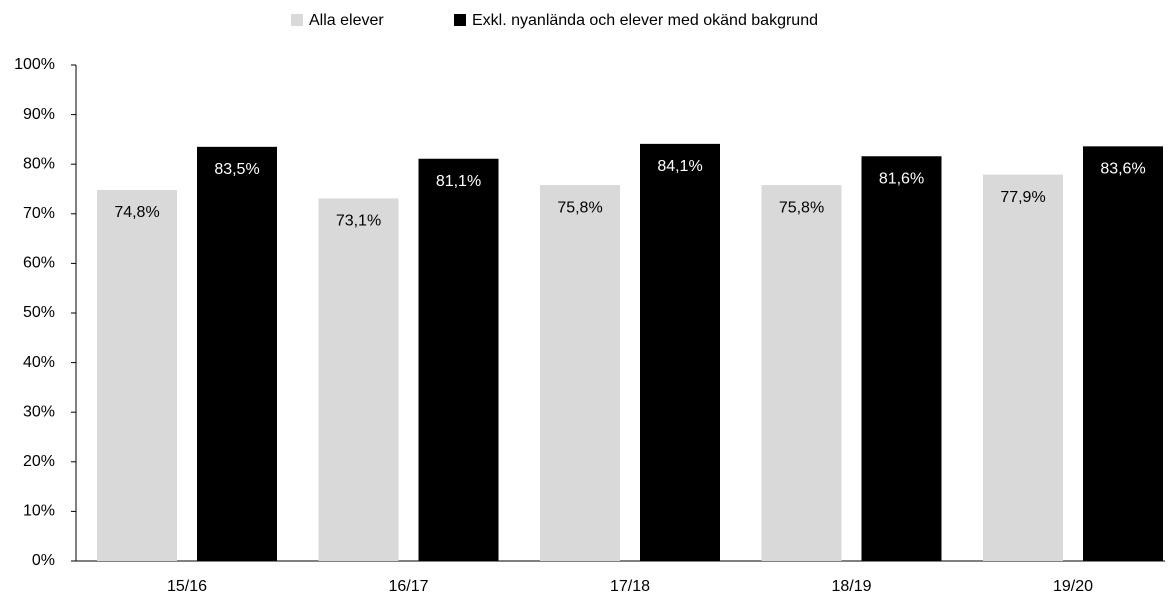 Image resolution: width=1172 pixels, height=601 pixels. Describe the element at coordinates (43, 560) in the screenshot. I see `y-tick-label: 0%` at that location.